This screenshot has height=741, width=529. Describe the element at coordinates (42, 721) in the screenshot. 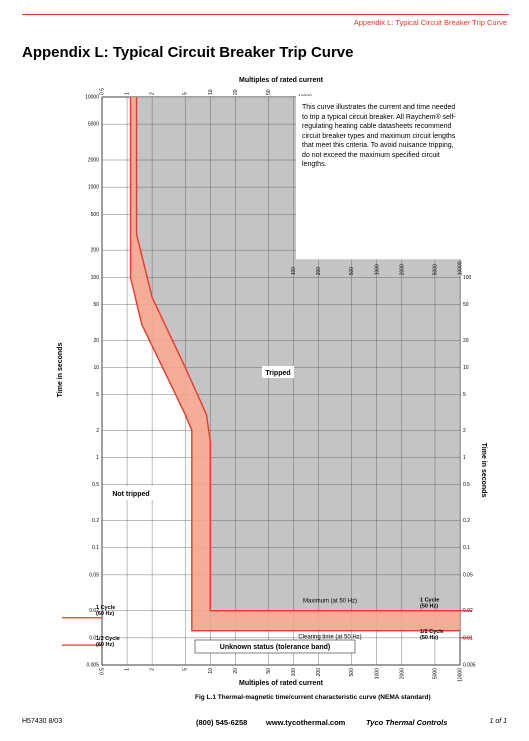

I see `doc-id: H57430 8/03` at that location.